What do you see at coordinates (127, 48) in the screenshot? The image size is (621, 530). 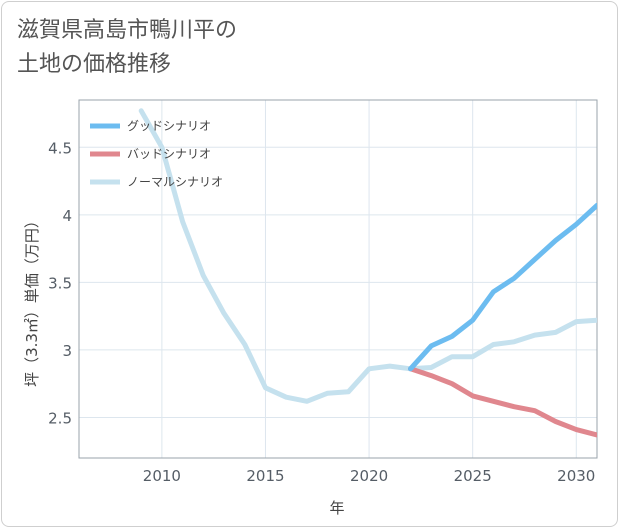 I see `page-title: 滋賀県高島市鴨川平の 土地の価格推移` at bounding box center [127, 48].